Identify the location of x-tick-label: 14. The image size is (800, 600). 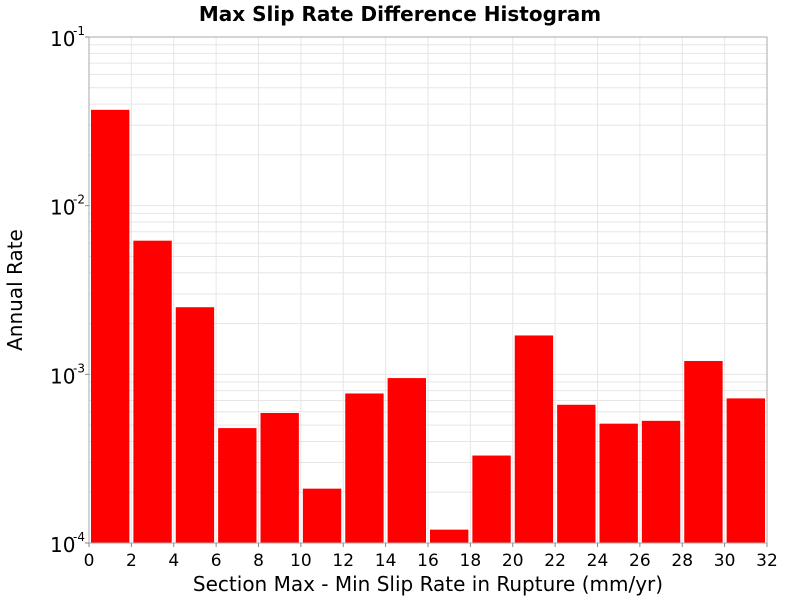
(386, 561).